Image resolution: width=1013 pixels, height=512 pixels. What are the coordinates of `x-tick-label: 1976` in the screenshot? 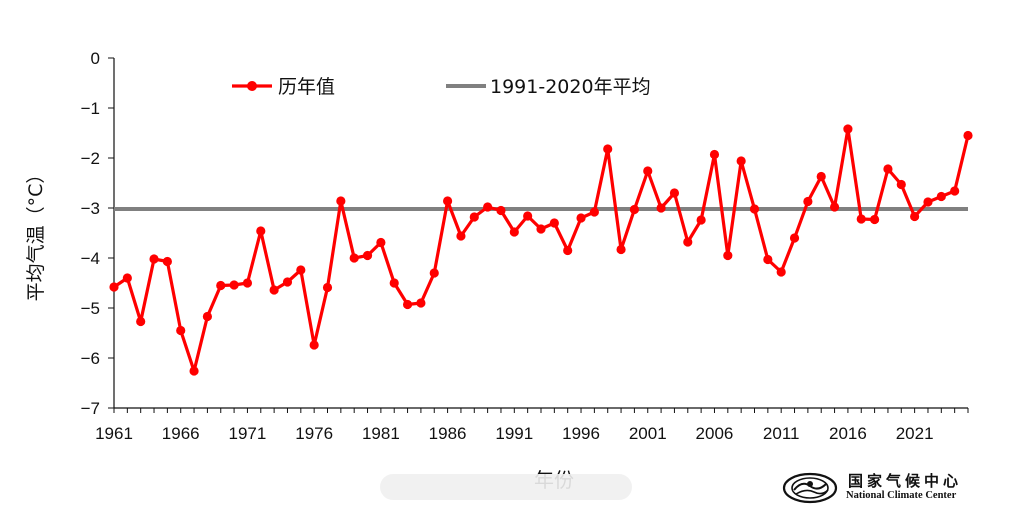 It's located at (314, 433).